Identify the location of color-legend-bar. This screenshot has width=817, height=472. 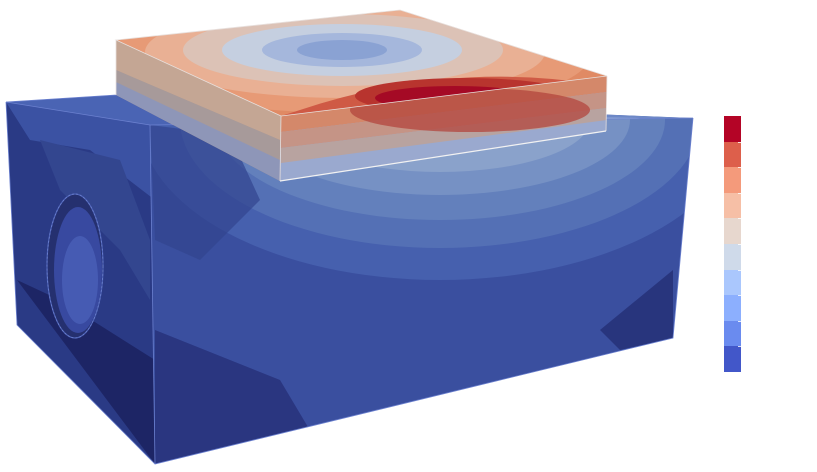
(732, 244).